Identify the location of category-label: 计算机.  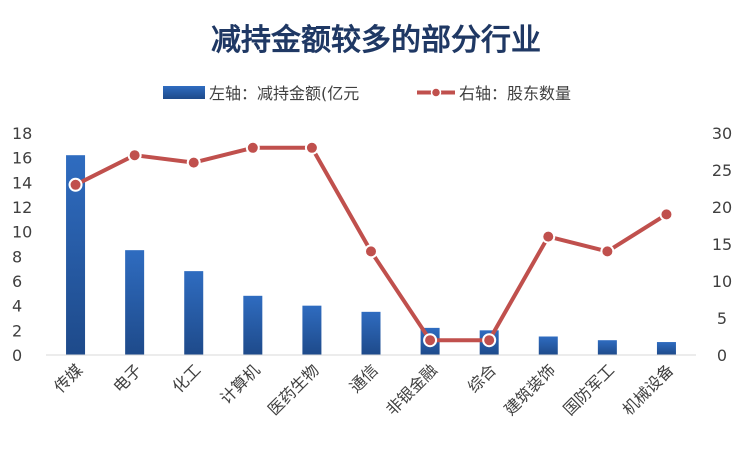
(239, 383).